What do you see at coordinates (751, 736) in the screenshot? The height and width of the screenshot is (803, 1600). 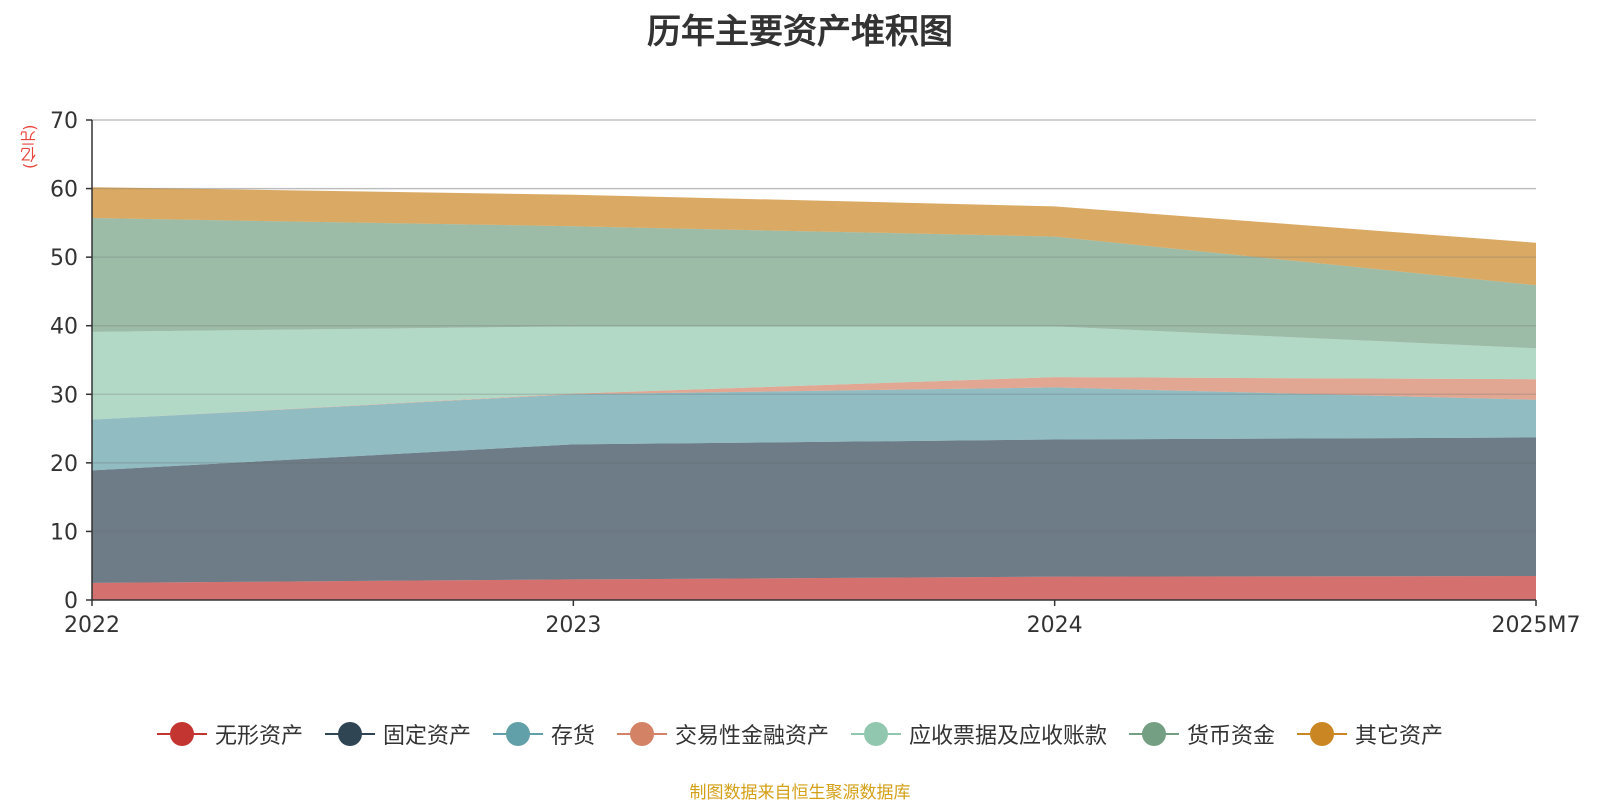 I see `legend-label: 交易性金融资产` at bounding box center [751, 736].